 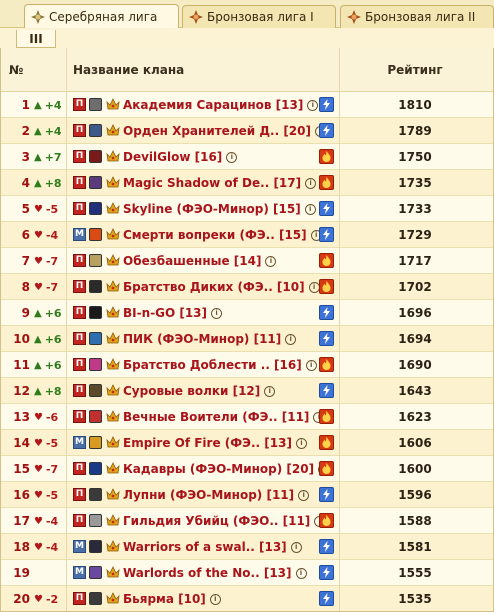 I want to click on clan-name-link: Warriors of a swal.. [13] i, so click(x=212, y=547).